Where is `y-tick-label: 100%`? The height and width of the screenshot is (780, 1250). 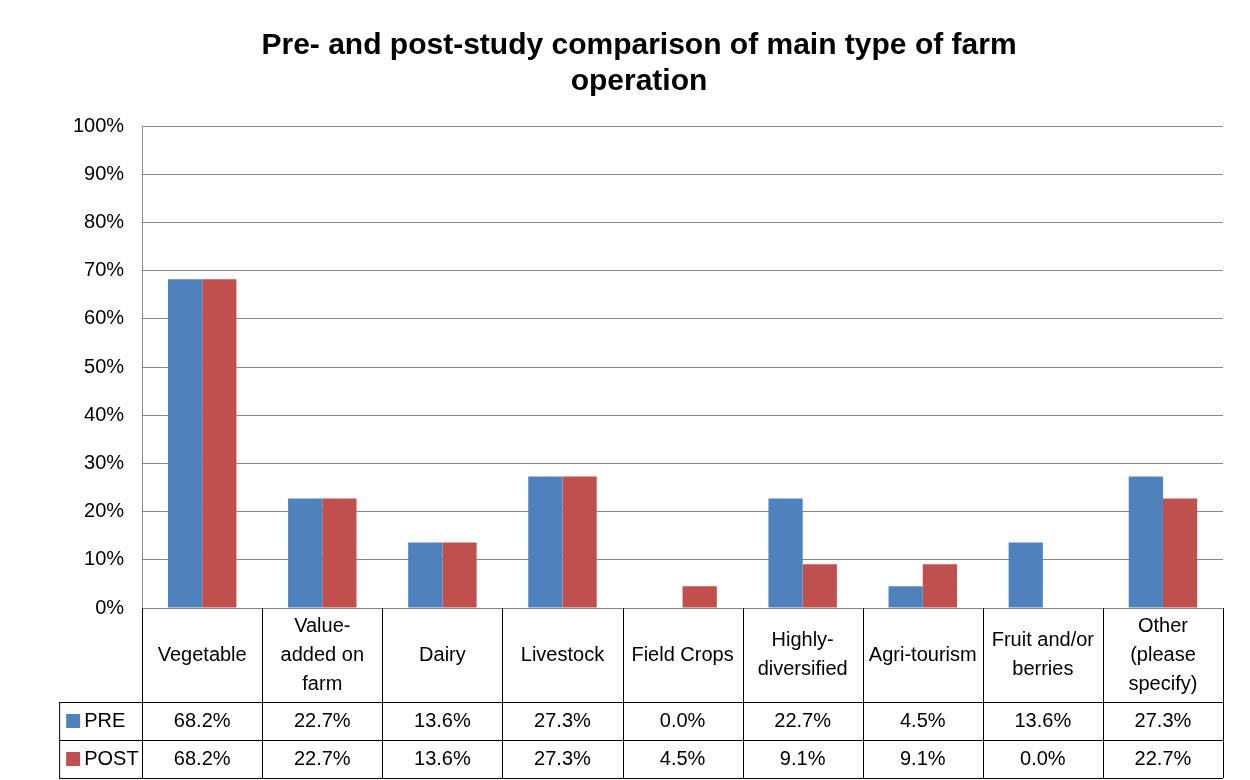
y-tick-label: 100% is located at coordinates (99, 124).